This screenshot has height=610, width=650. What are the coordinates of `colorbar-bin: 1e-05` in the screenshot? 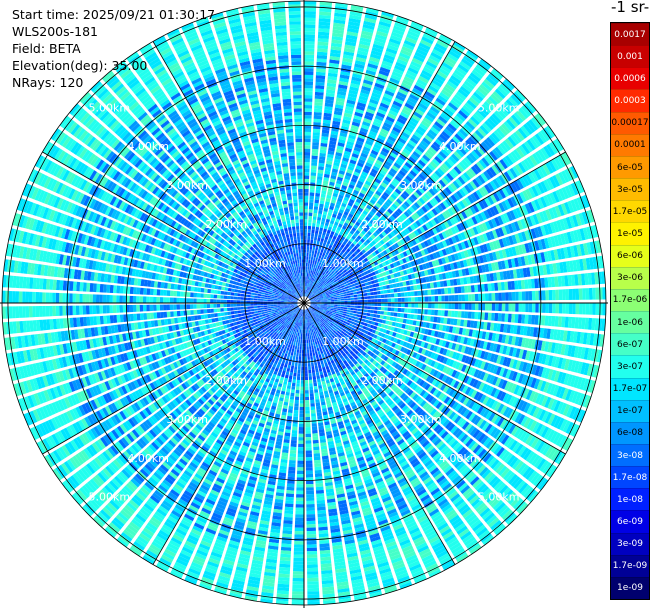 It's located at (630, 233).